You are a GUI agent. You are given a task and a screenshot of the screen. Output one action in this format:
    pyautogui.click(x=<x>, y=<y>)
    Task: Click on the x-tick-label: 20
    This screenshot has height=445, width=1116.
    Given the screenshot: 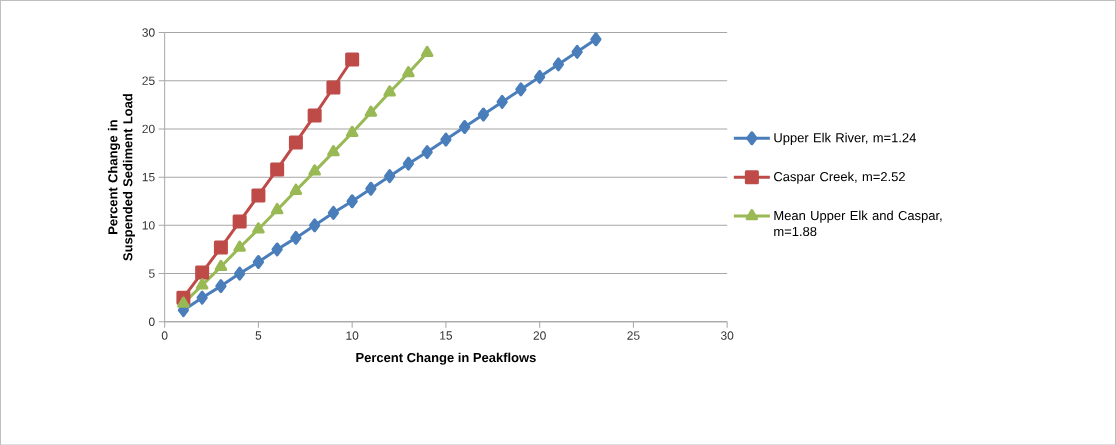 What is the action you would take?
    pyautogui.click(x=539, y=335)
    